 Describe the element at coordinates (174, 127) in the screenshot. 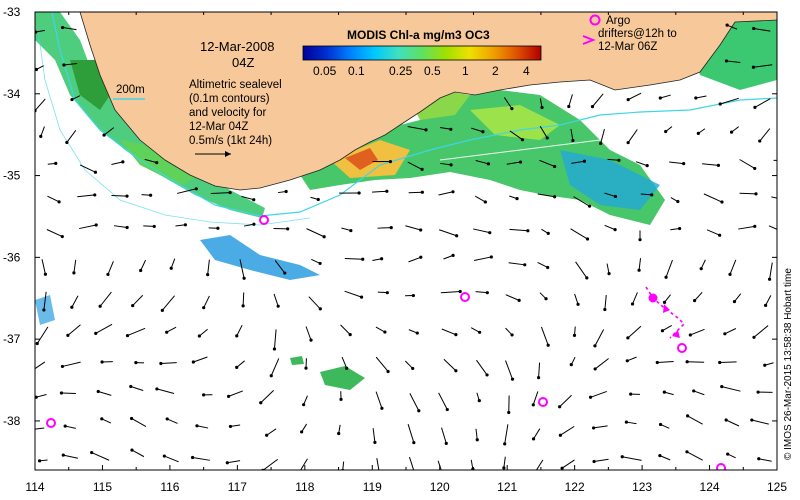

I see `contour-secondary-line` at that location.